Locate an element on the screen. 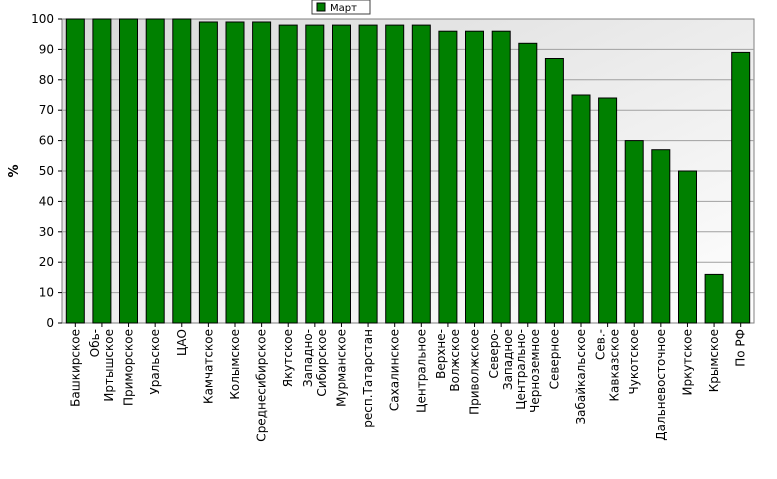 The height and width of the screenshot is (479, 777). x-tick-label-line: Центральное is located at coordinates (421, 371).